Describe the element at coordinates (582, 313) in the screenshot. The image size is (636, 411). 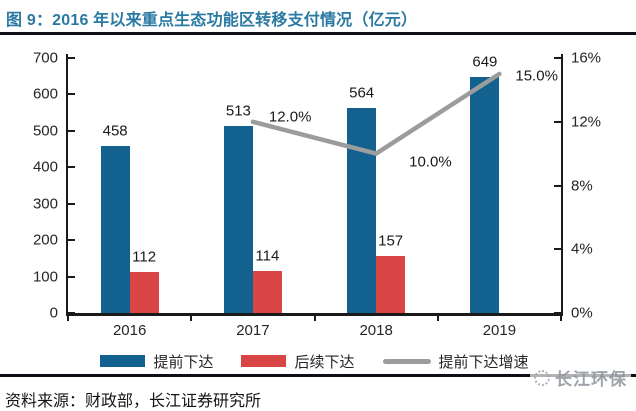
I see `y2-axis-tick-label: 0%` at that location.